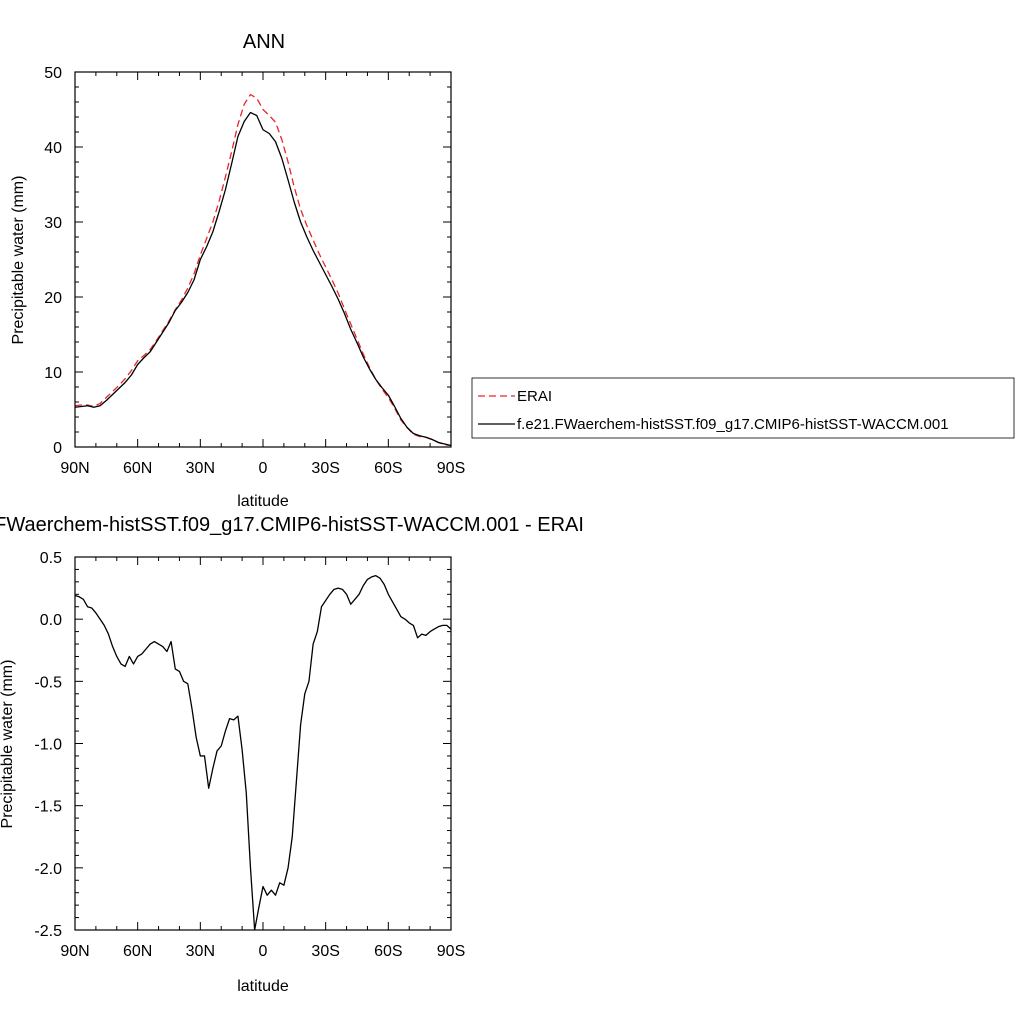 The image size is (1024, 1024). Describe the element at coordinates (8, 744) in the screenshot. I see `bottom-y-axis-label: Precipitable water (mm)` at that location.